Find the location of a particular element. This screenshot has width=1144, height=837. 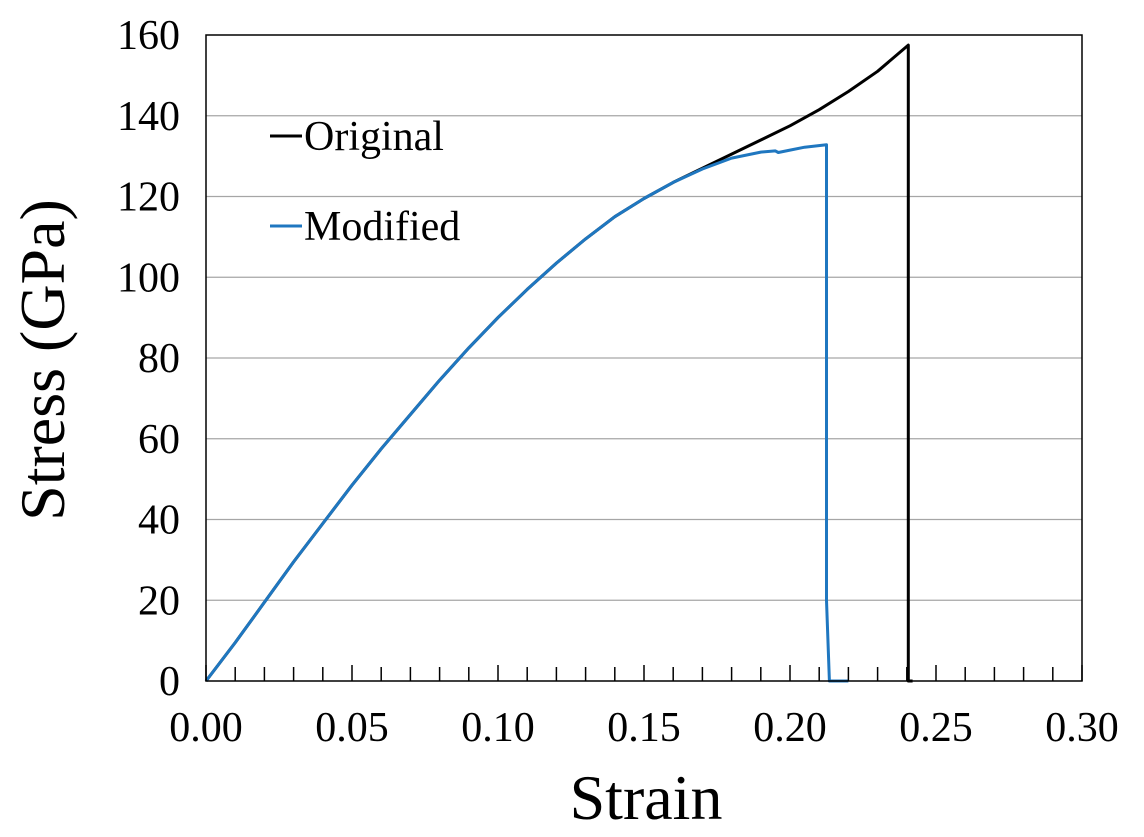

axis-ticks is located at coordinates (644, 673).